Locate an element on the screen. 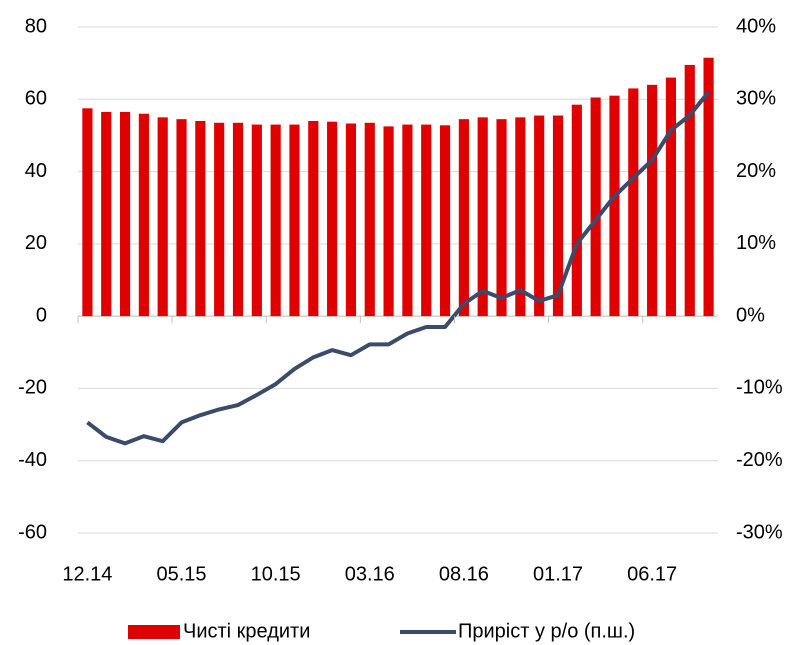 Image resolution: width=811 pixels, height=645 pixels. y-tick-label: -20 is located at coordinates (32, 388).